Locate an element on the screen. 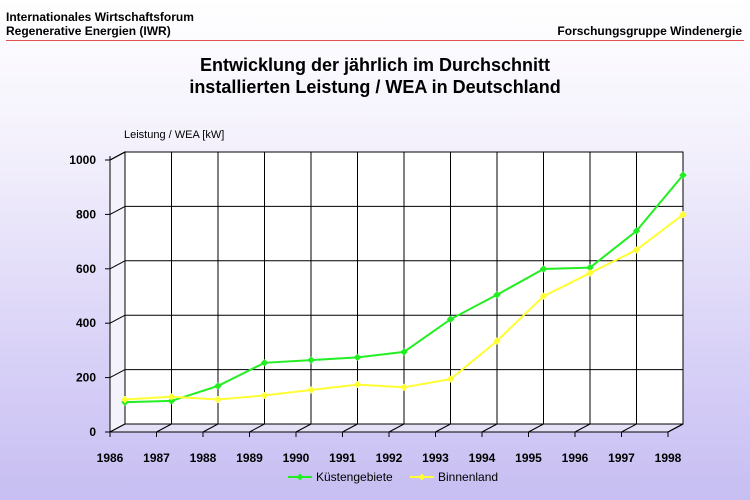  y-tick-label: 1000 is located at coordinates (82, 160).